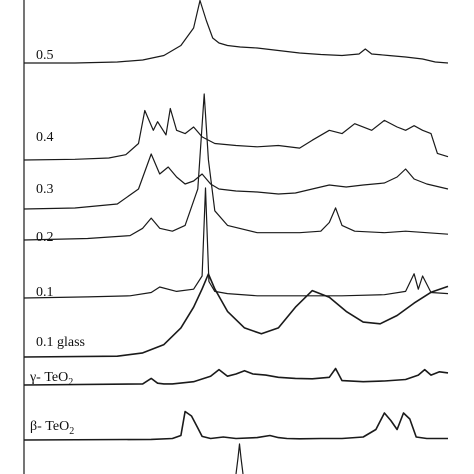 This screenshot has height=474, width=474. I want to click on series-label-0.5: 0.5, so click(45, 55).